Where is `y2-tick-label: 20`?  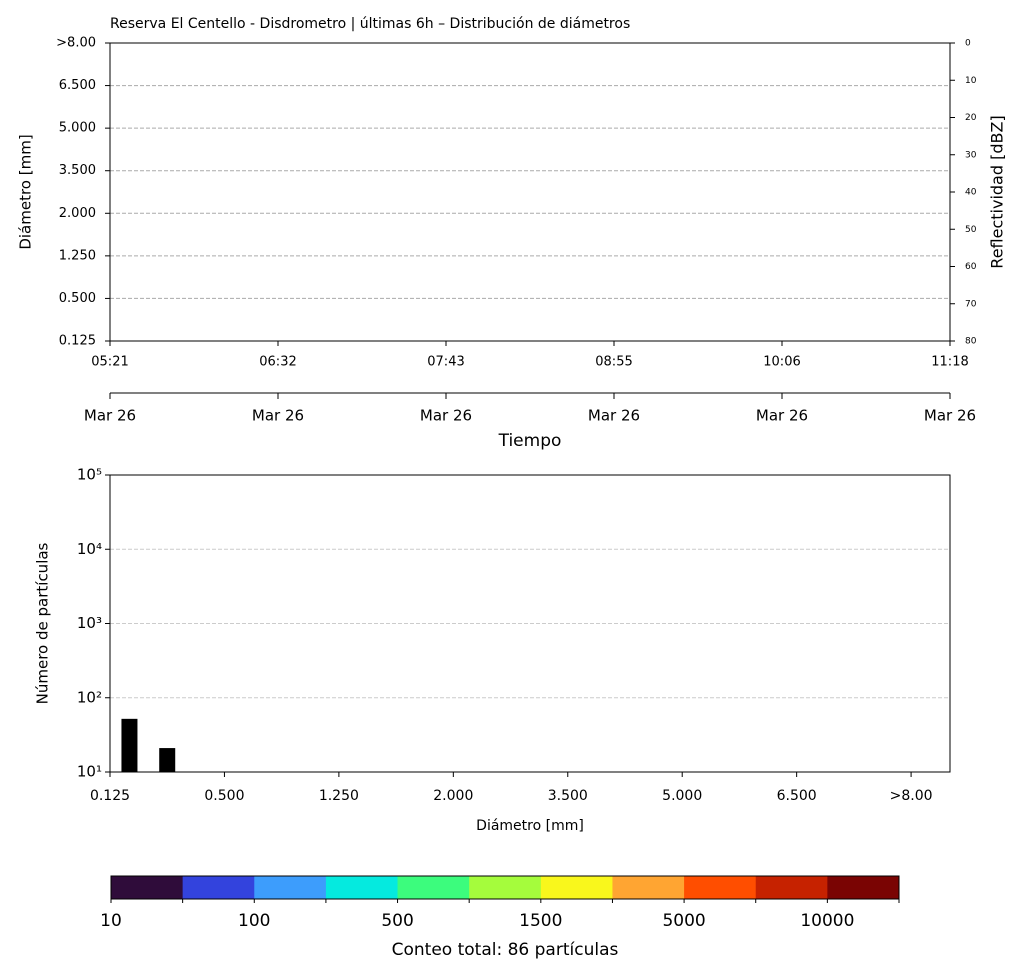
y2-tick-label: 20 is located at coordinates (971, 118).